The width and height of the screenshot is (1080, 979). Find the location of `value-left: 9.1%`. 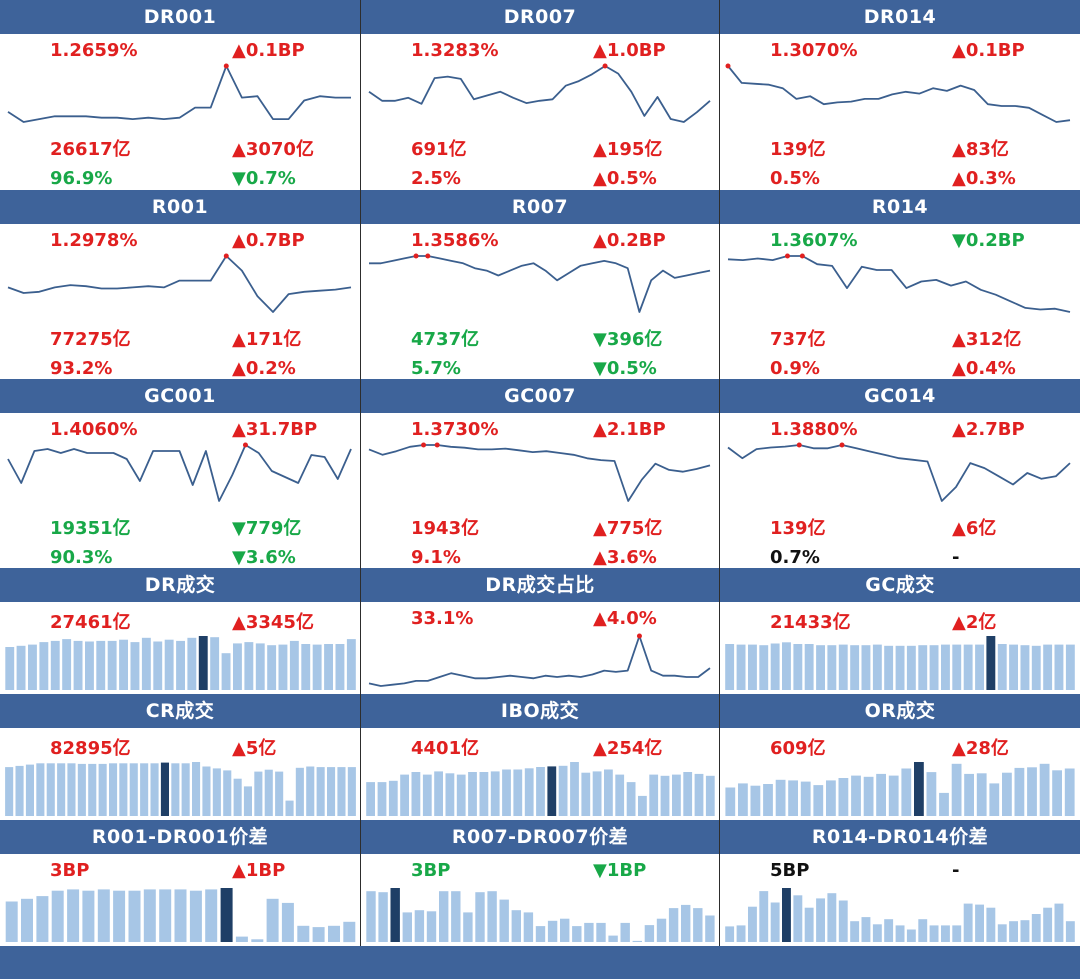

value-left: 9.1% is located at coordinates (436, 557).